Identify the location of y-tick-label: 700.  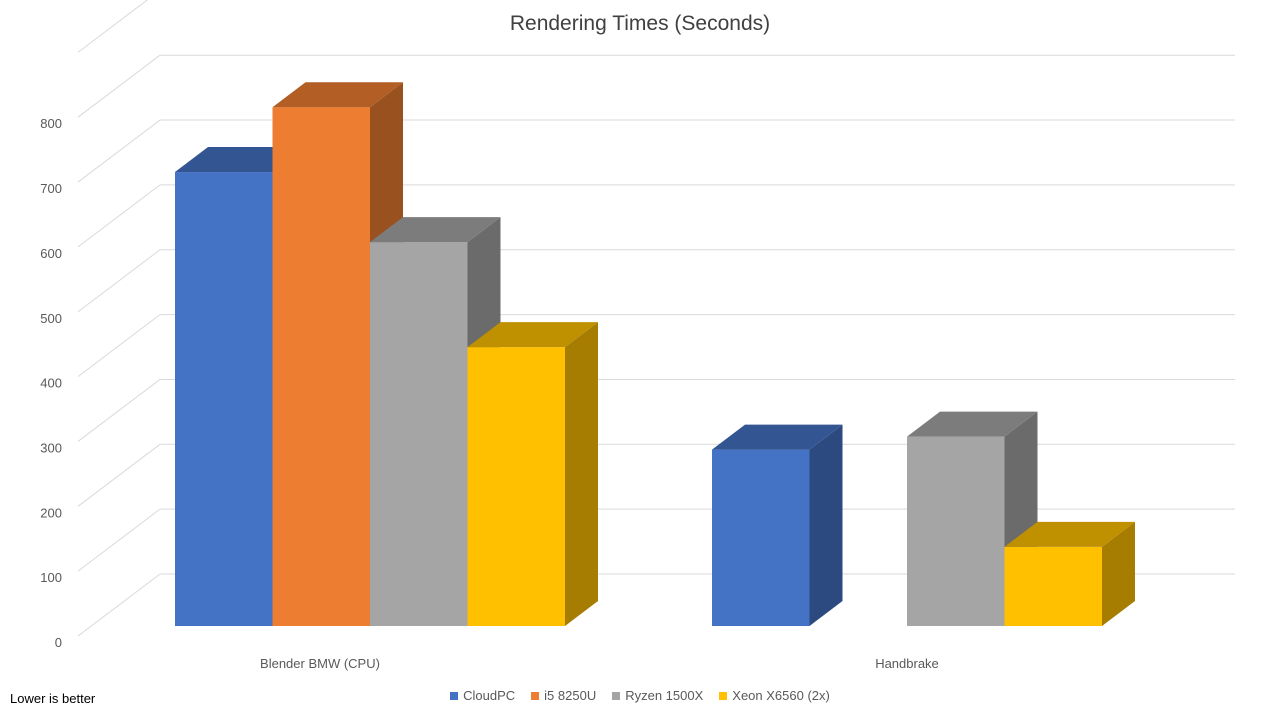
(51, 188).